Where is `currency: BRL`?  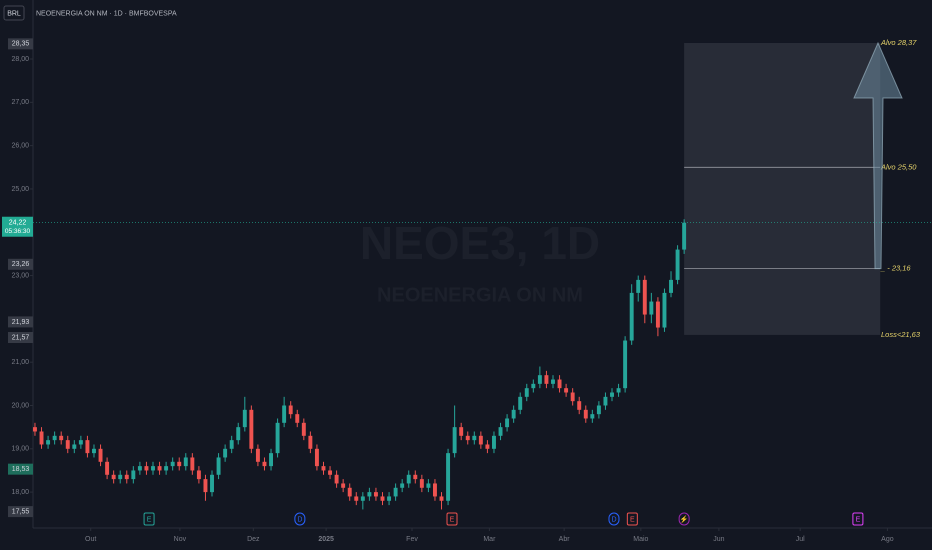 currency: BRL is located at coordinates (14, 13).